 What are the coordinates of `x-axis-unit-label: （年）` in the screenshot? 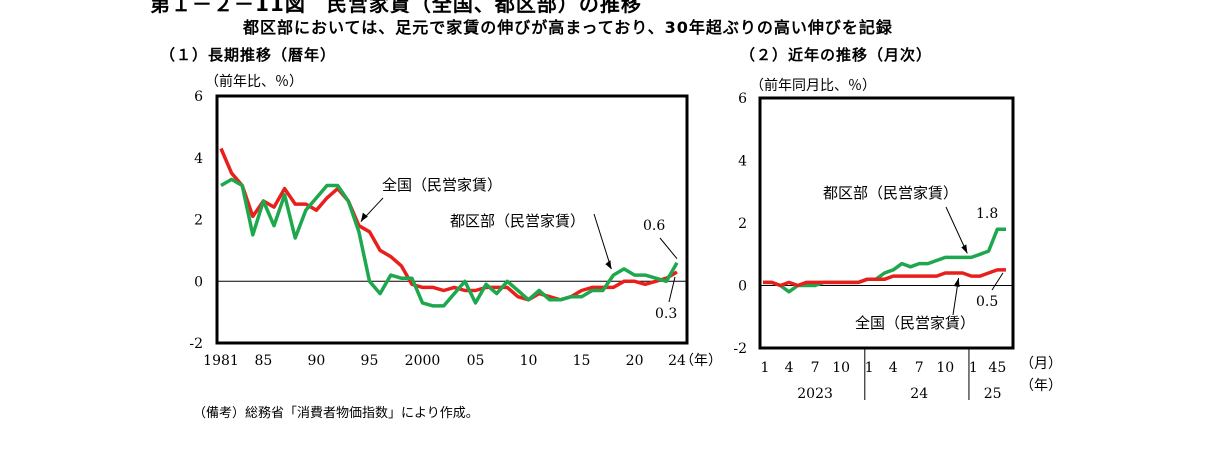 It's located at (701, 361).